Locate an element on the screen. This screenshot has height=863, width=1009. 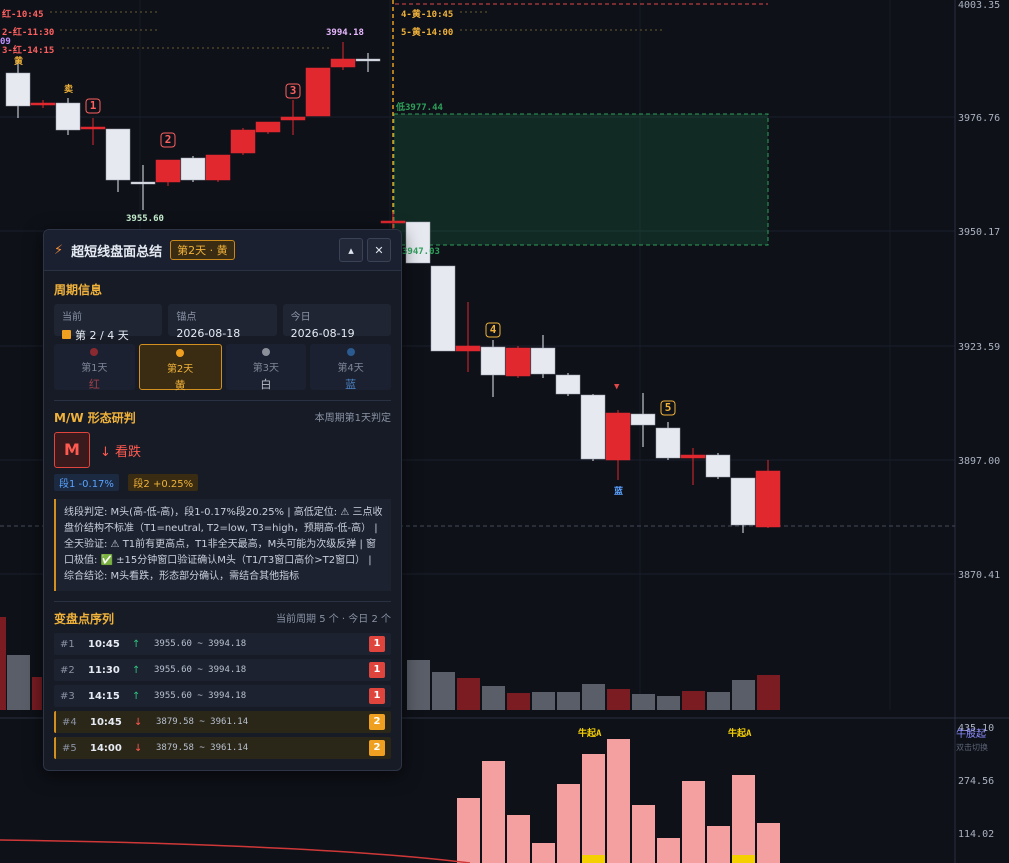
price-tick-label: 3976.76 is located at coordinates (979, 118).